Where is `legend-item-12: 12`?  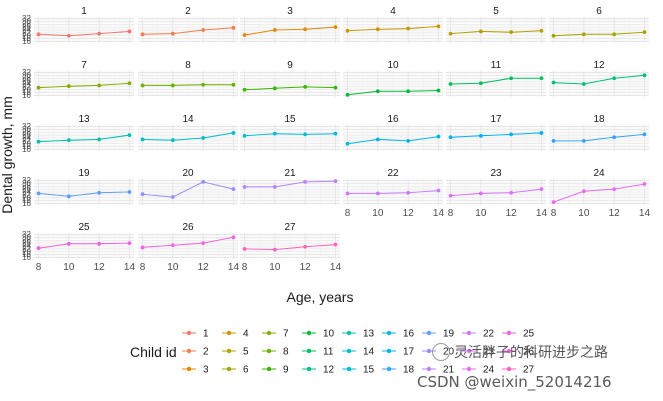 legend-item-12: 12 is located at coordinates (318, 370).